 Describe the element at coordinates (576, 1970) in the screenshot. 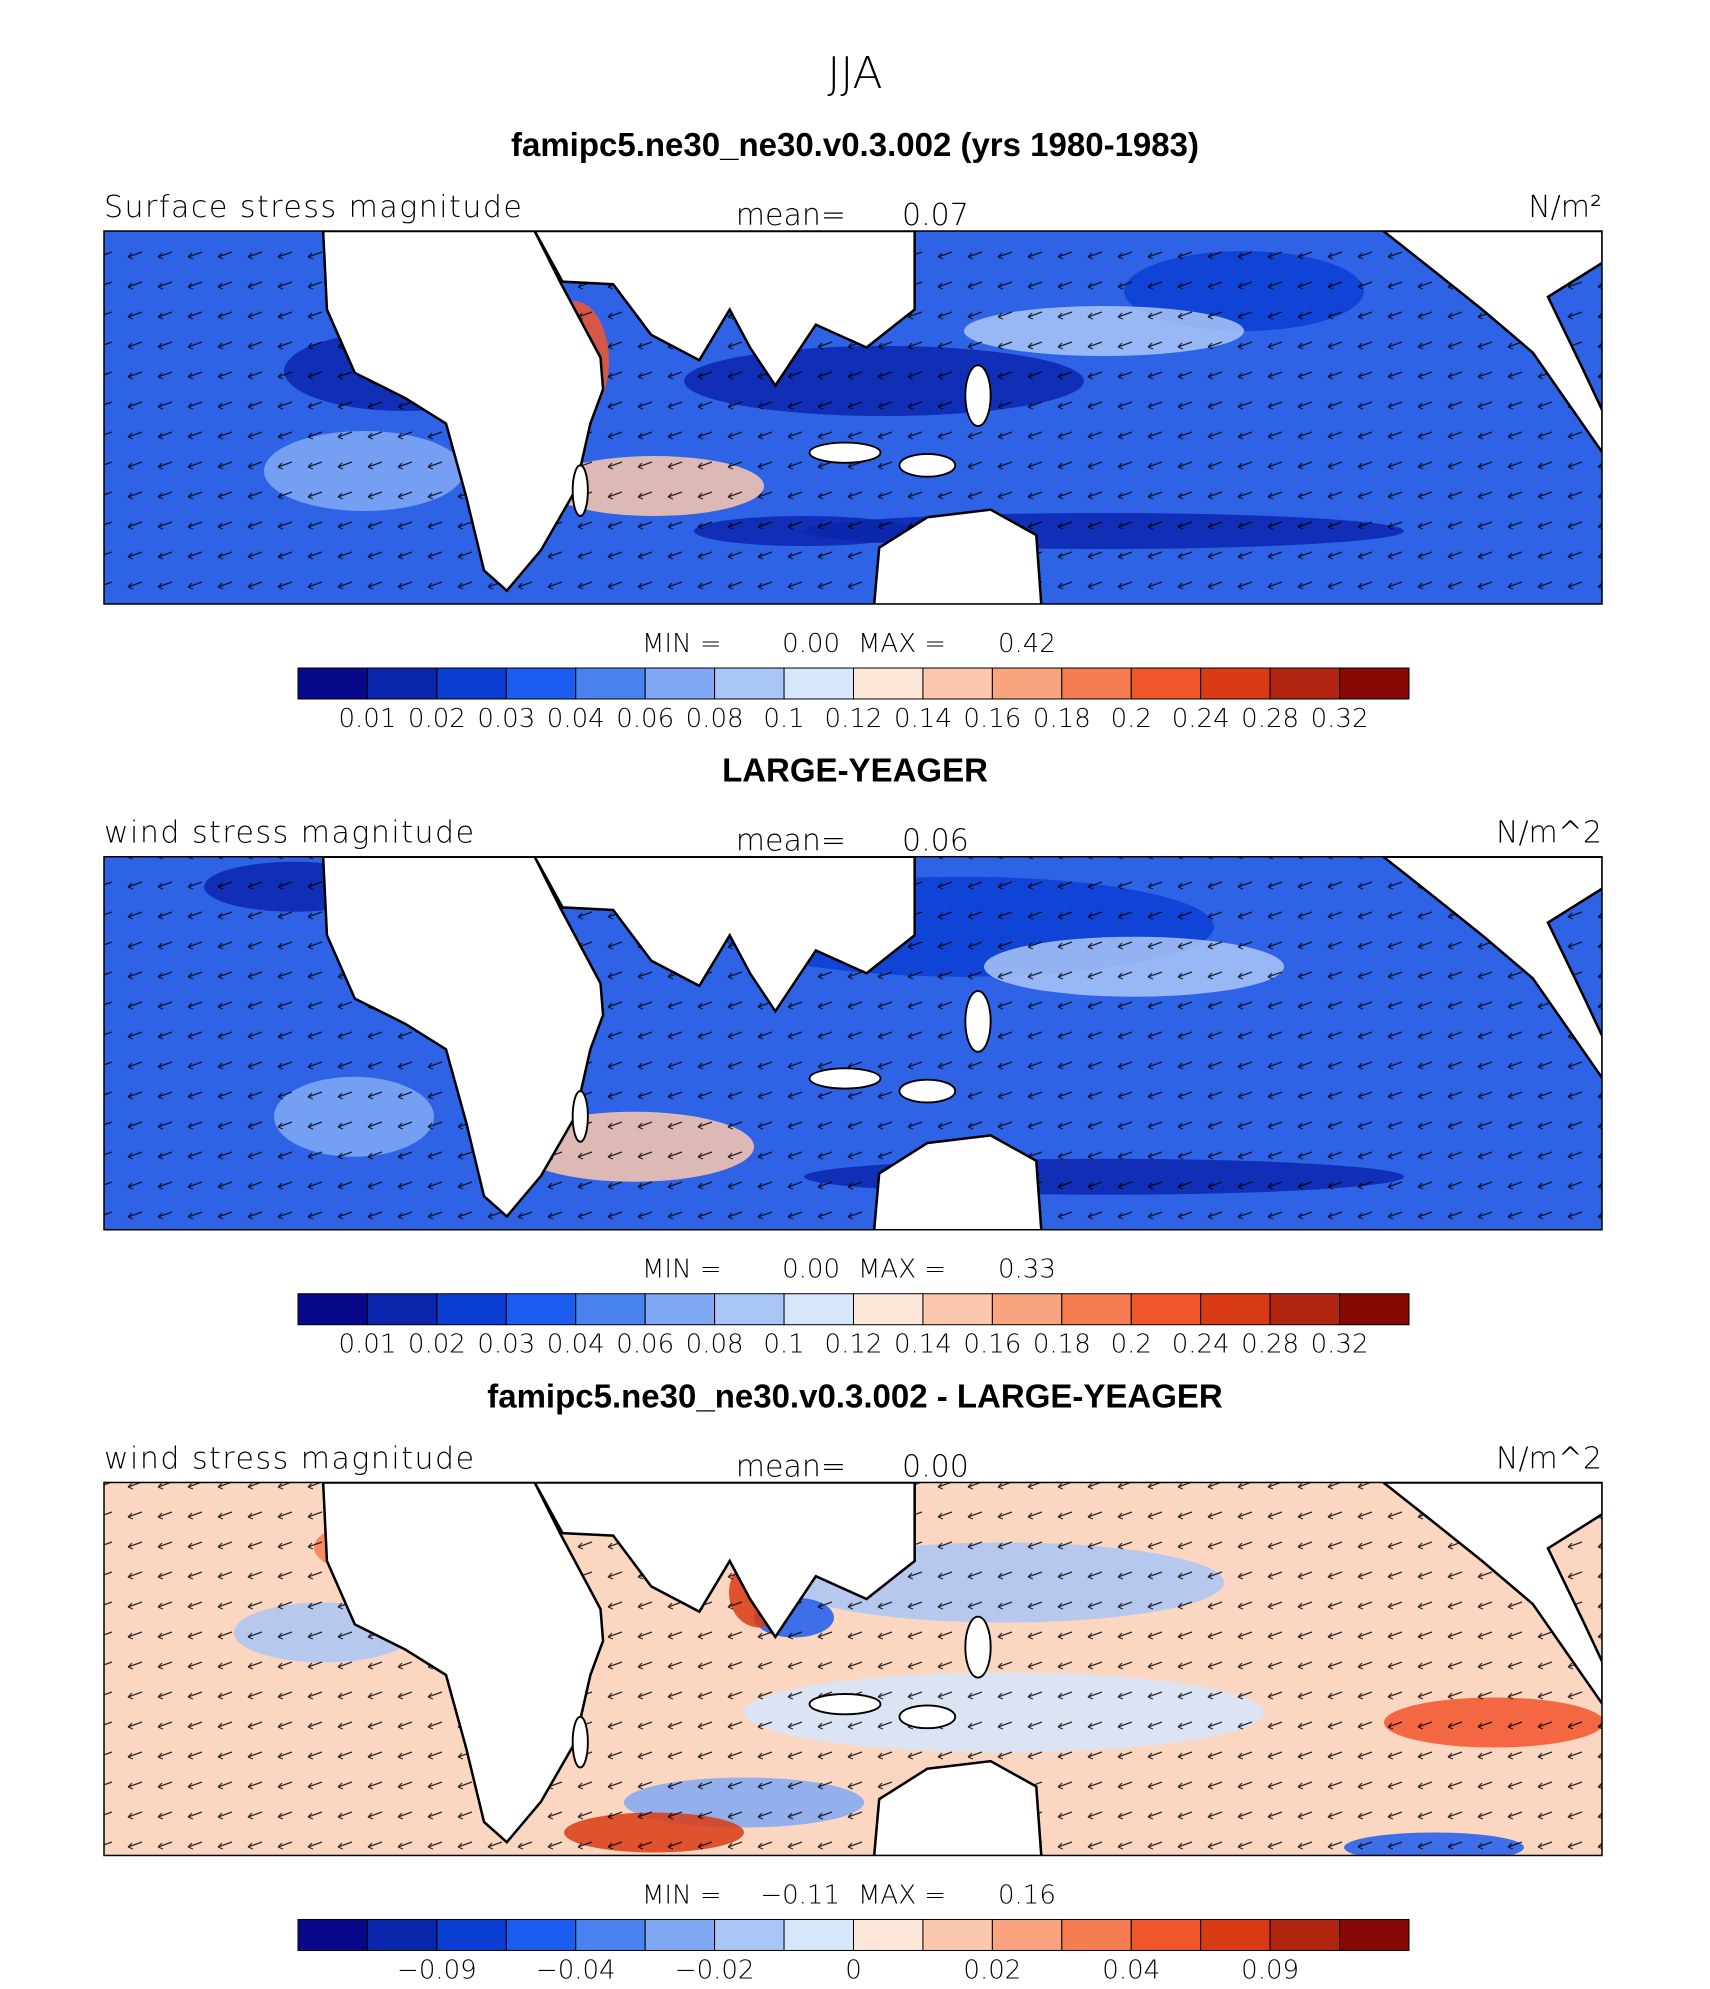

I see `colorbar-label: −0.04` at that location.